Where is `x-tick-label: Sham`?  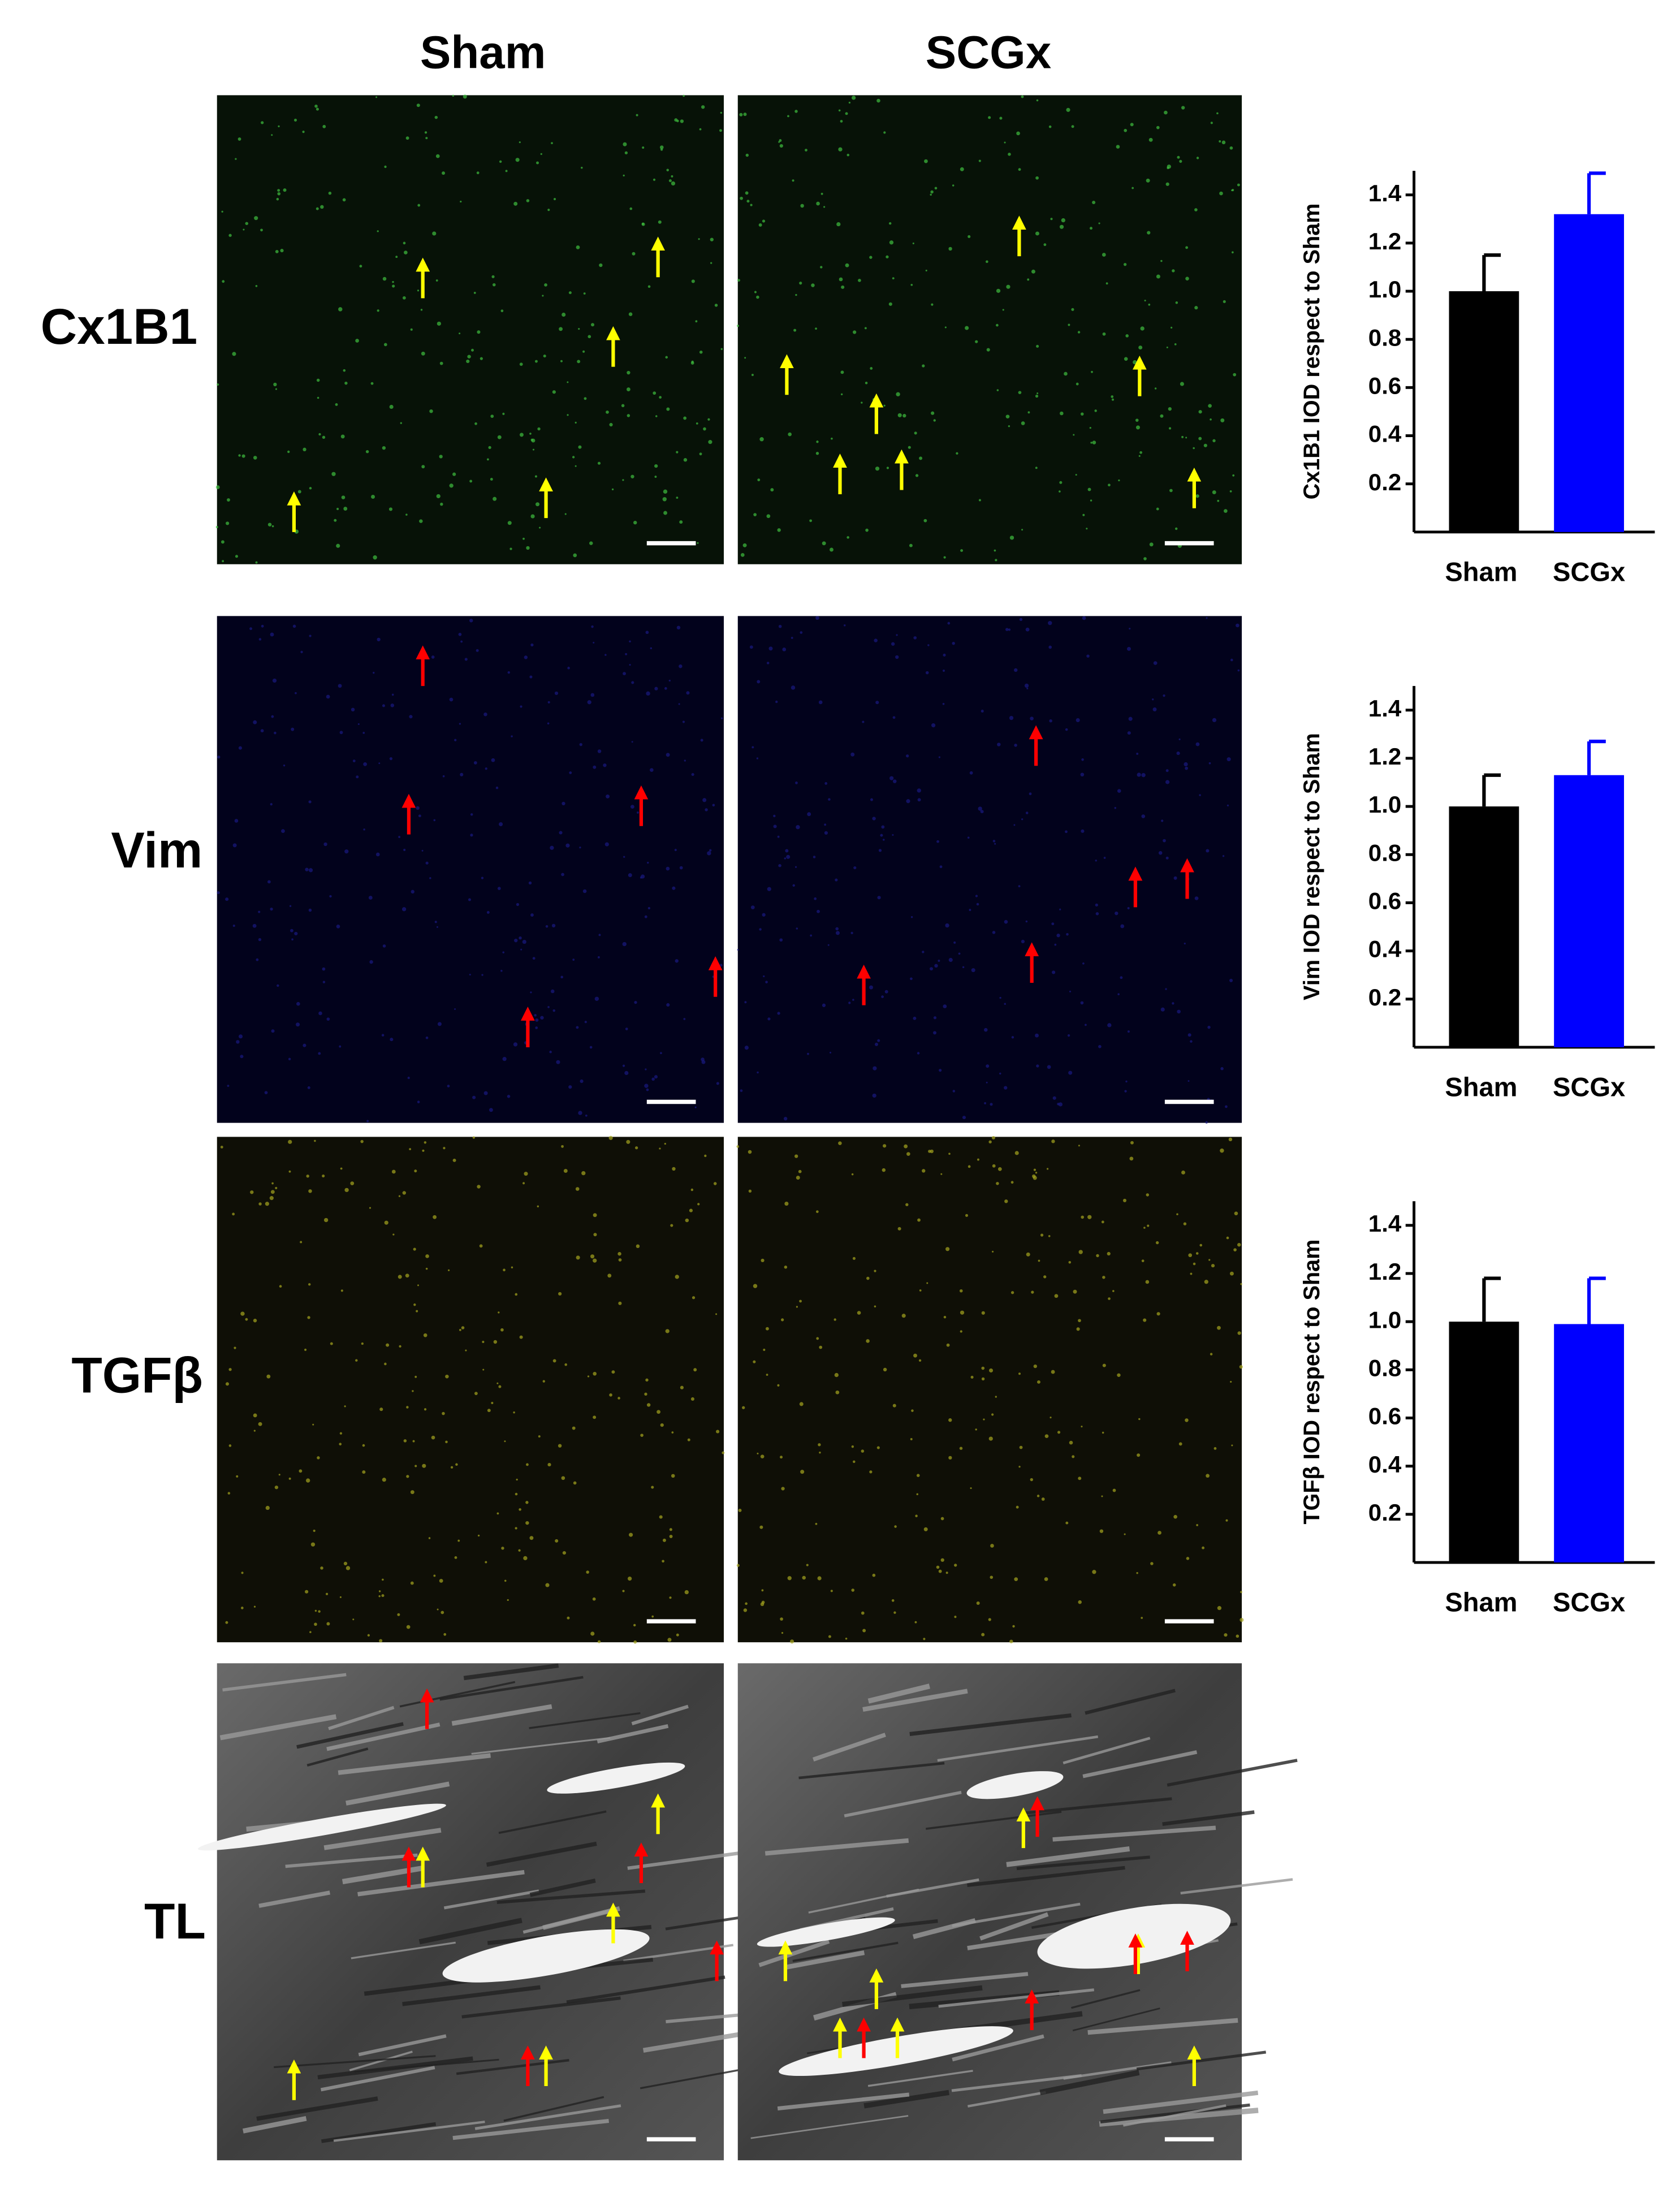
x-tick-label: Sham is located at coordinates (1481, 1602).